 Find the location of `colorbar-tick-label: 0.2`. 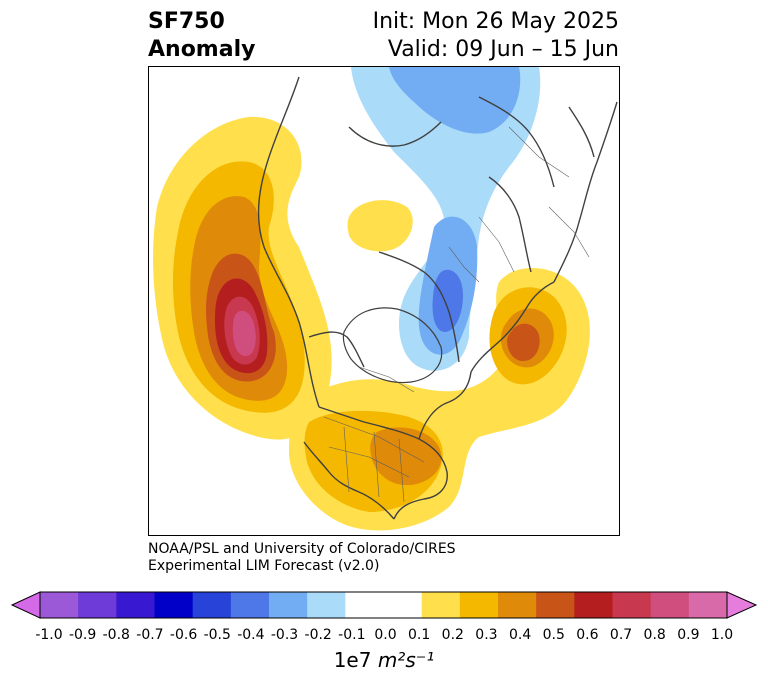

colorbar-tick-label: 0.2 is located at coordinates (452, 635).